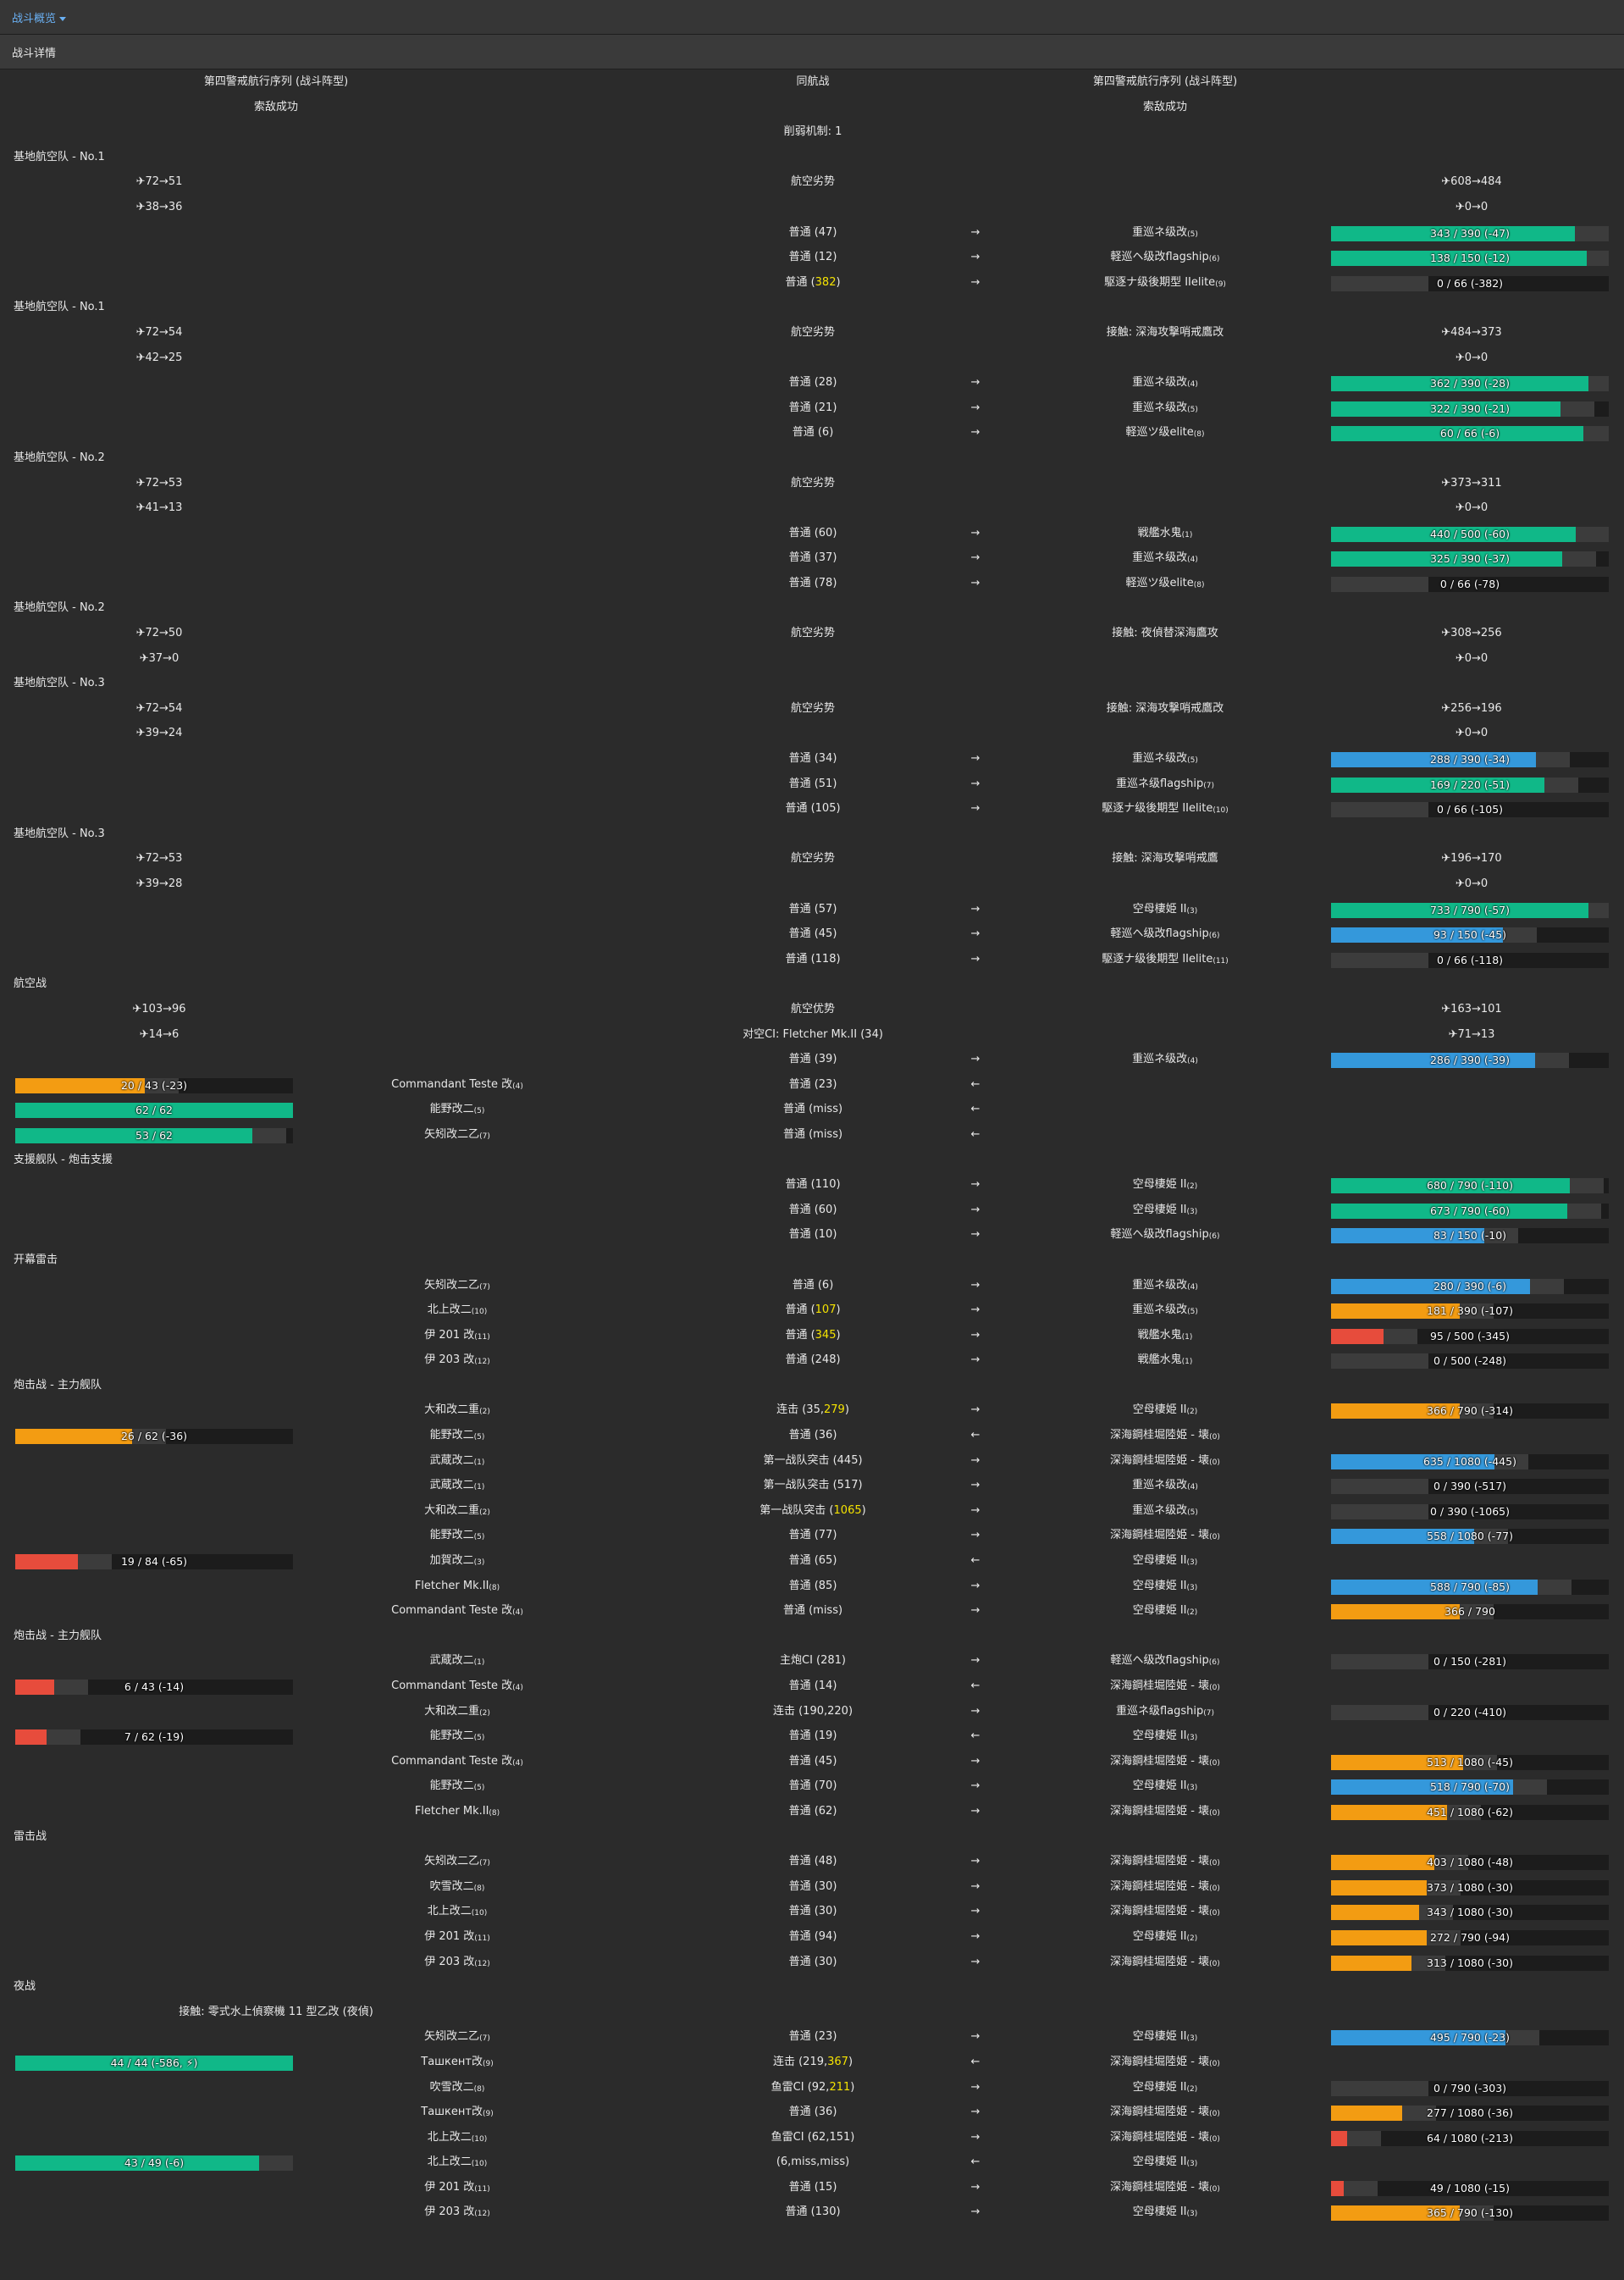  I want to click on mid-info: 同航战, so click(812, 82).